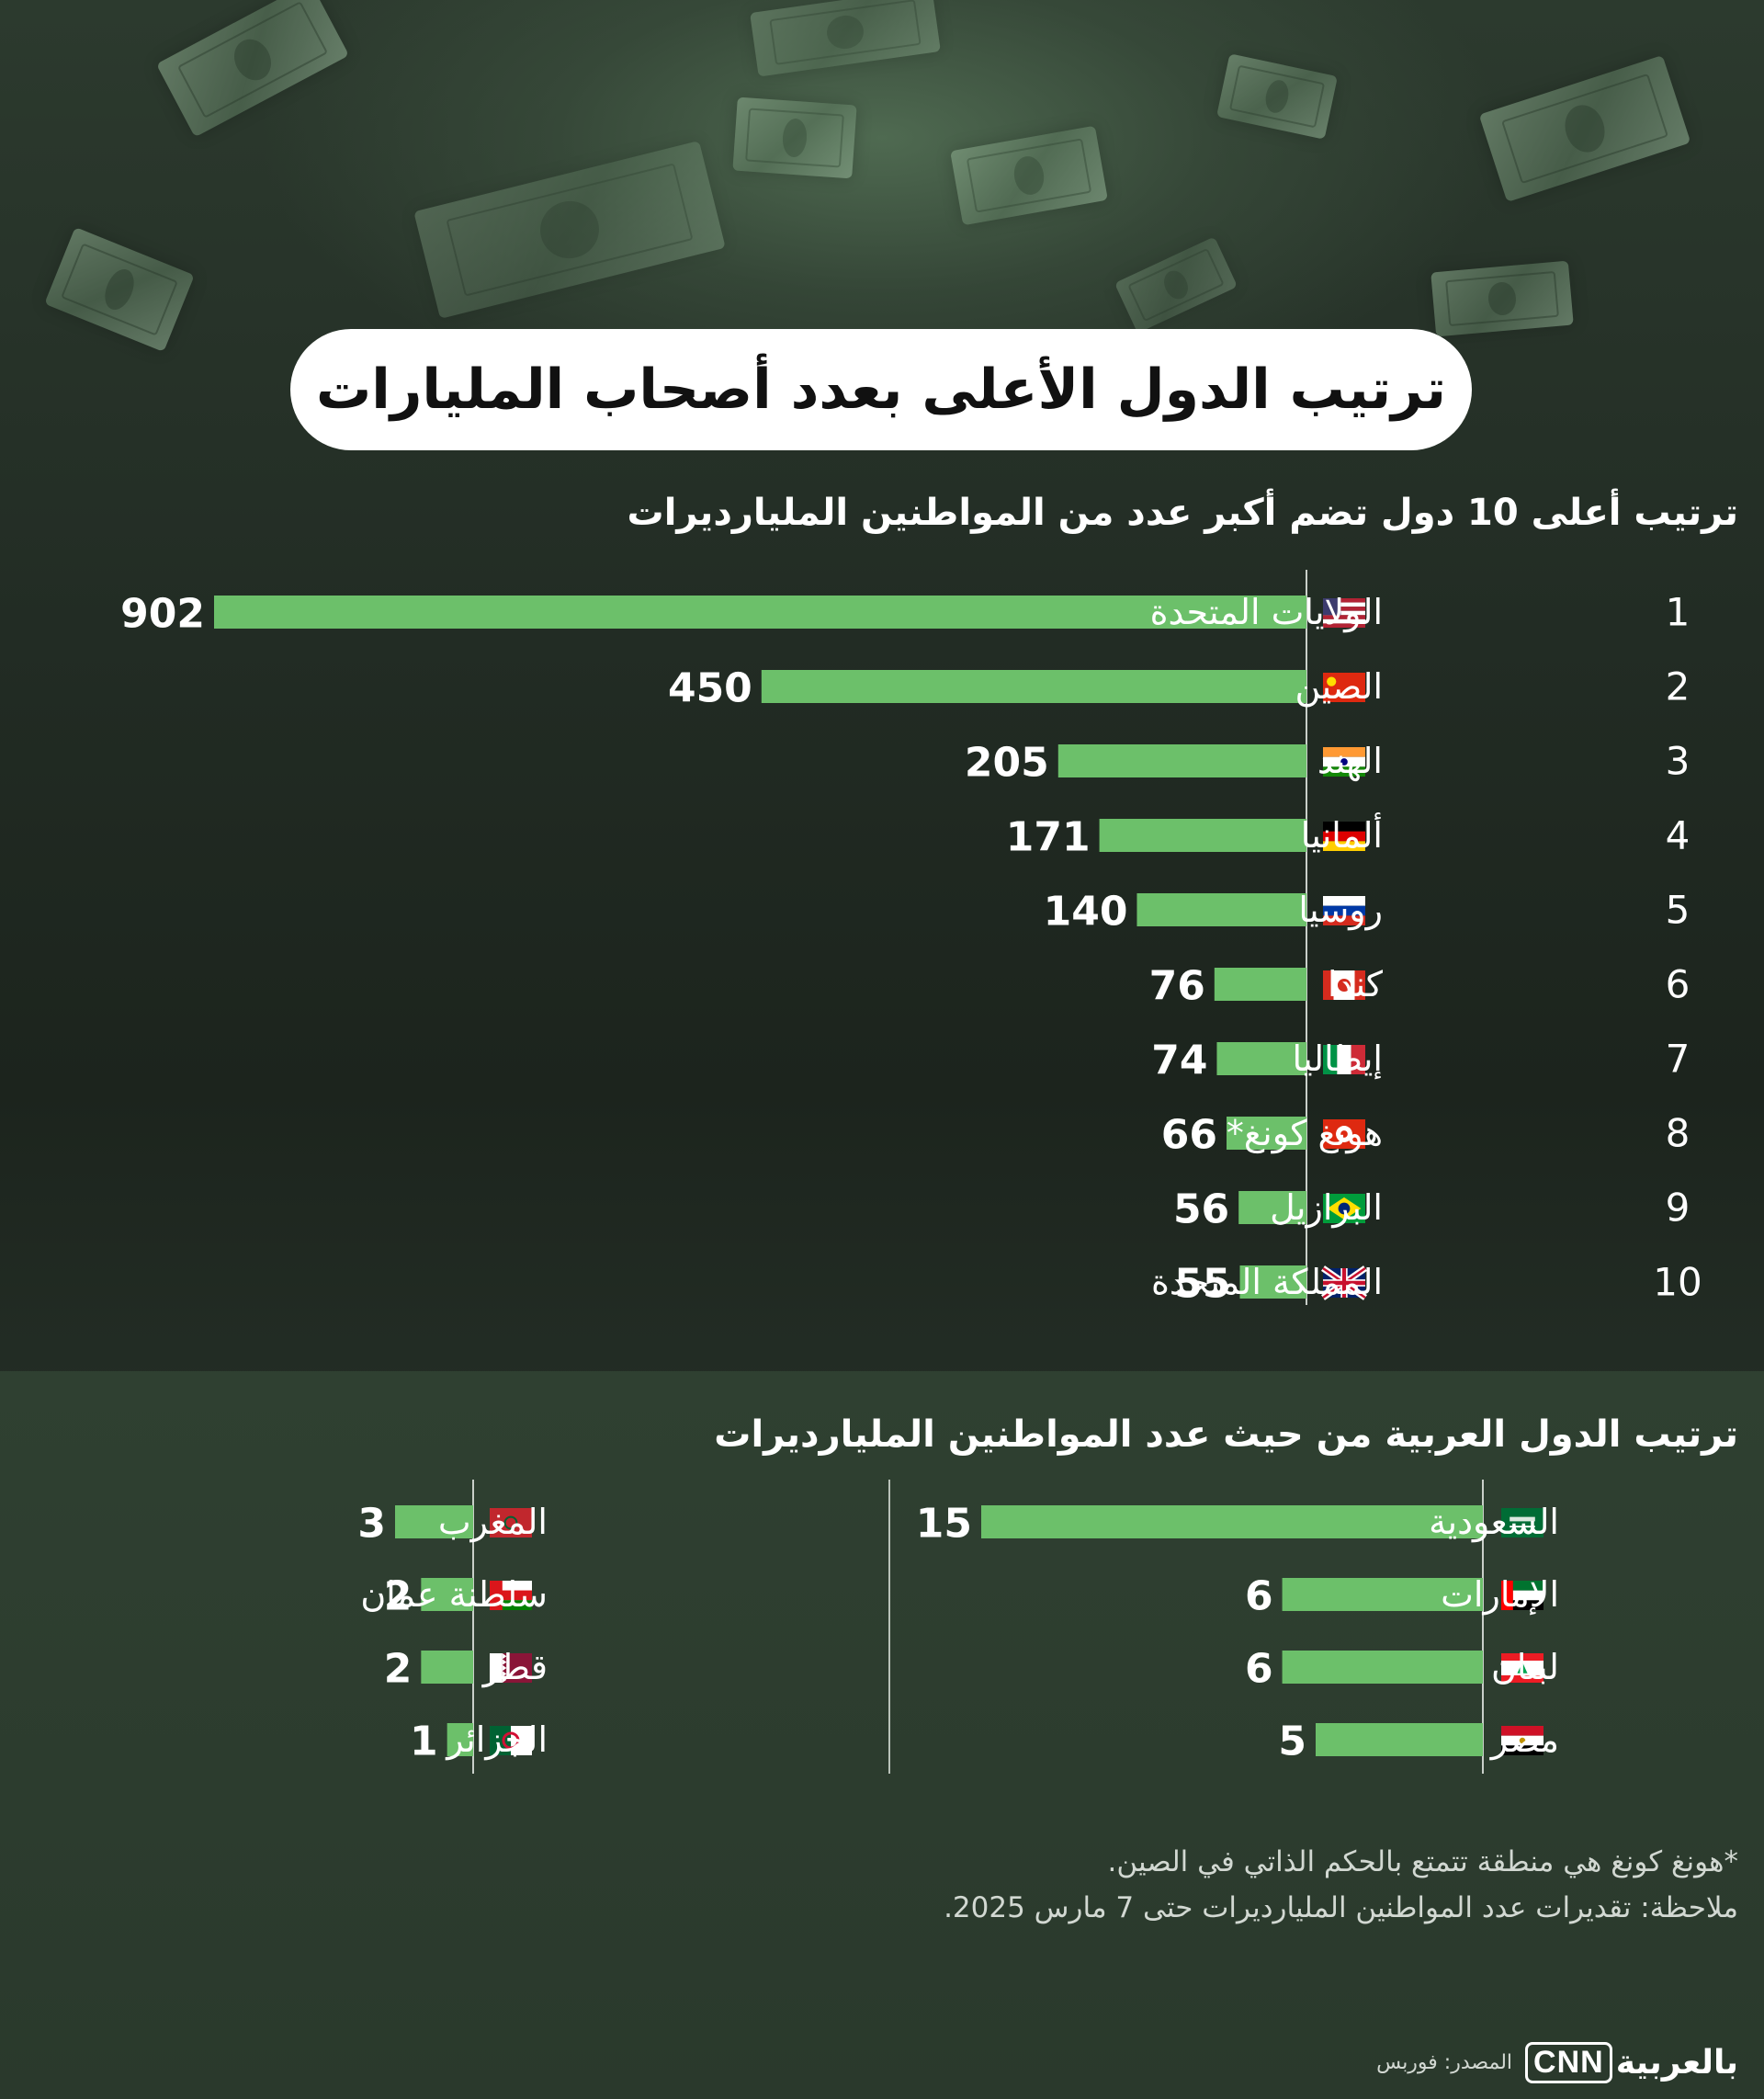 This screenshot has height=2099, width=1764. Describe the element at coordinates (1266, 612) in the screenshot. I see `country-label-us: الولايات المتحدة` at that location.